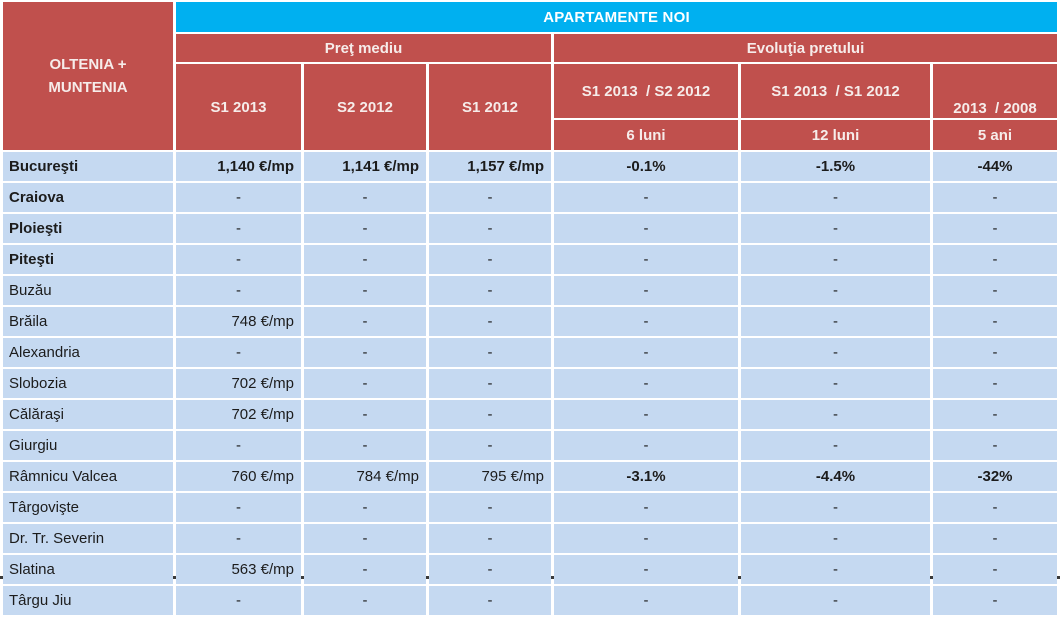 The width and height of the screenshot is (1060, 617). What do you see at coordinates (238, 383) in the screenshot?
I see `value-cell: 702 €/mp` at bounding box center [238, 383].